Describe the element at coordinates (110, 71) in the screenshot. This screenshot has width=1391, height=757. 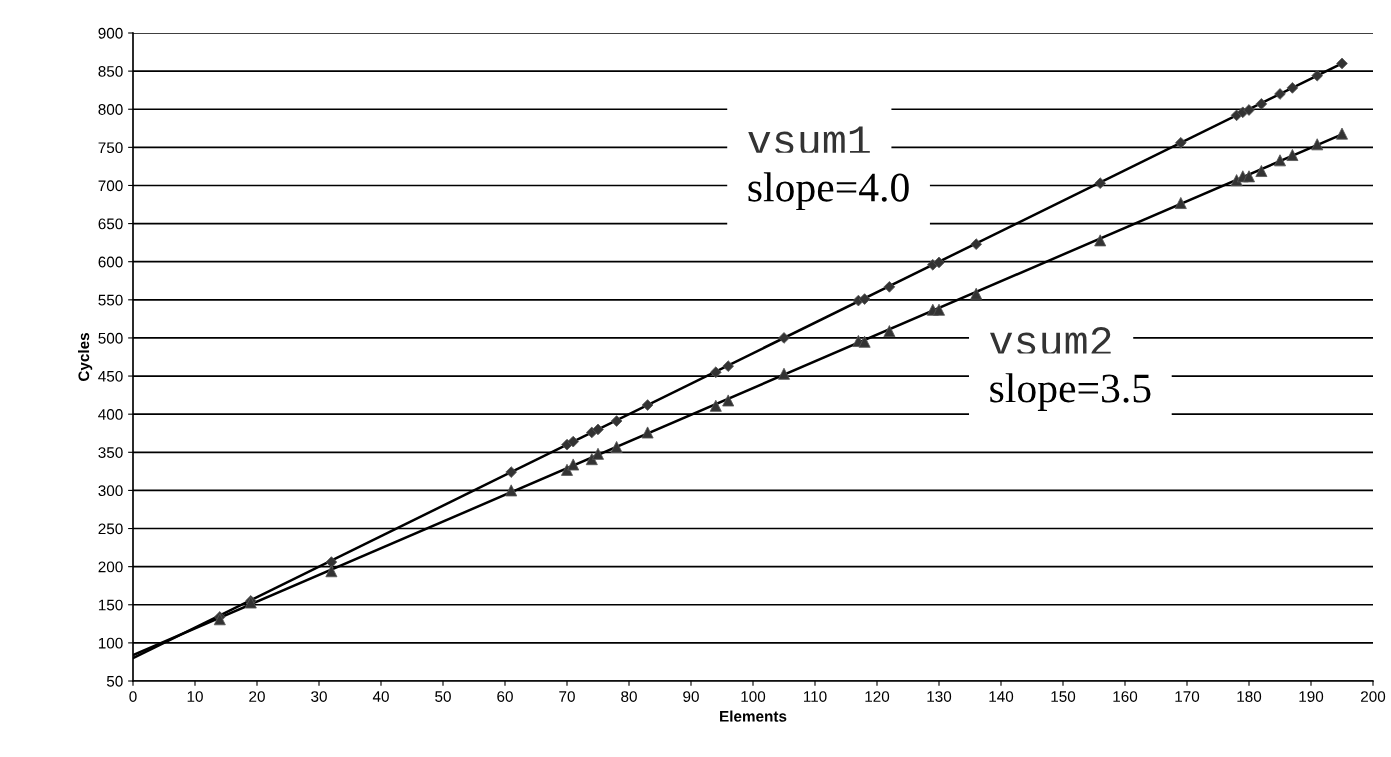
I see `y-tick-label: 850` at that location.